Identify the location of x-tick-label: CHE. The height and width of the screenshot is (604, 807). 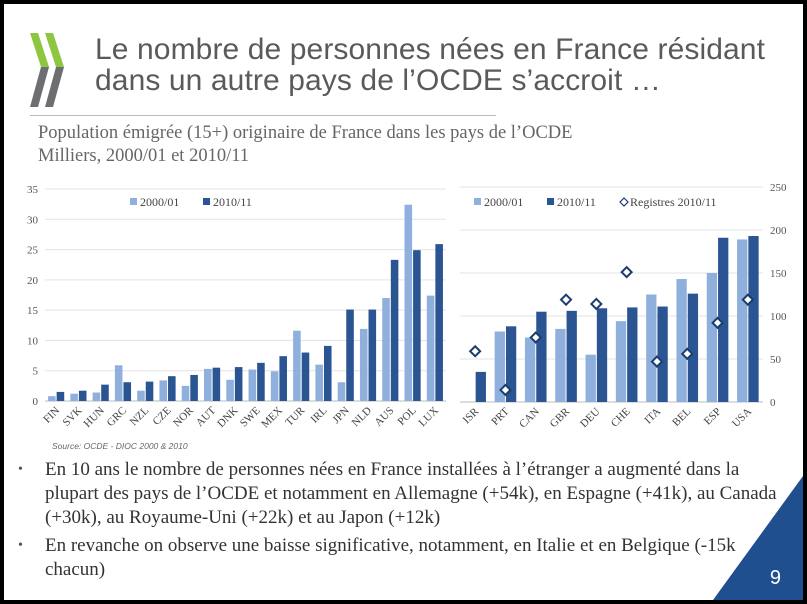
(621, 417).